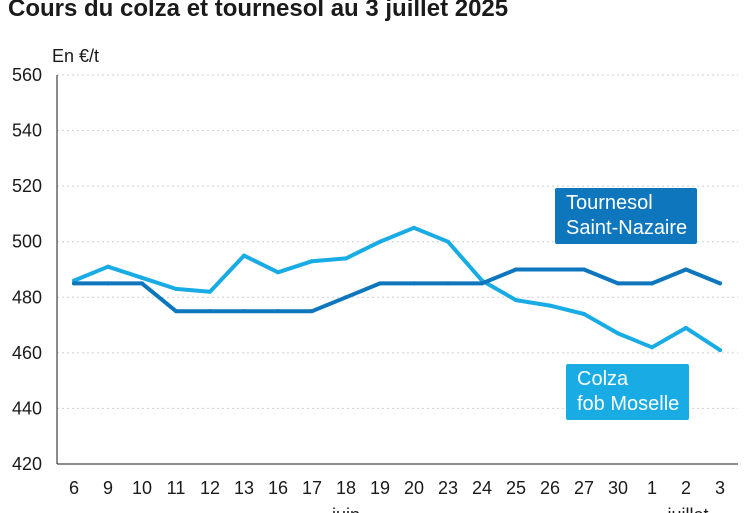  What do you see at coordinates (516, 488) in the screenshot?
I see `x-tick-label: 25` at bounding box center [516, 488].